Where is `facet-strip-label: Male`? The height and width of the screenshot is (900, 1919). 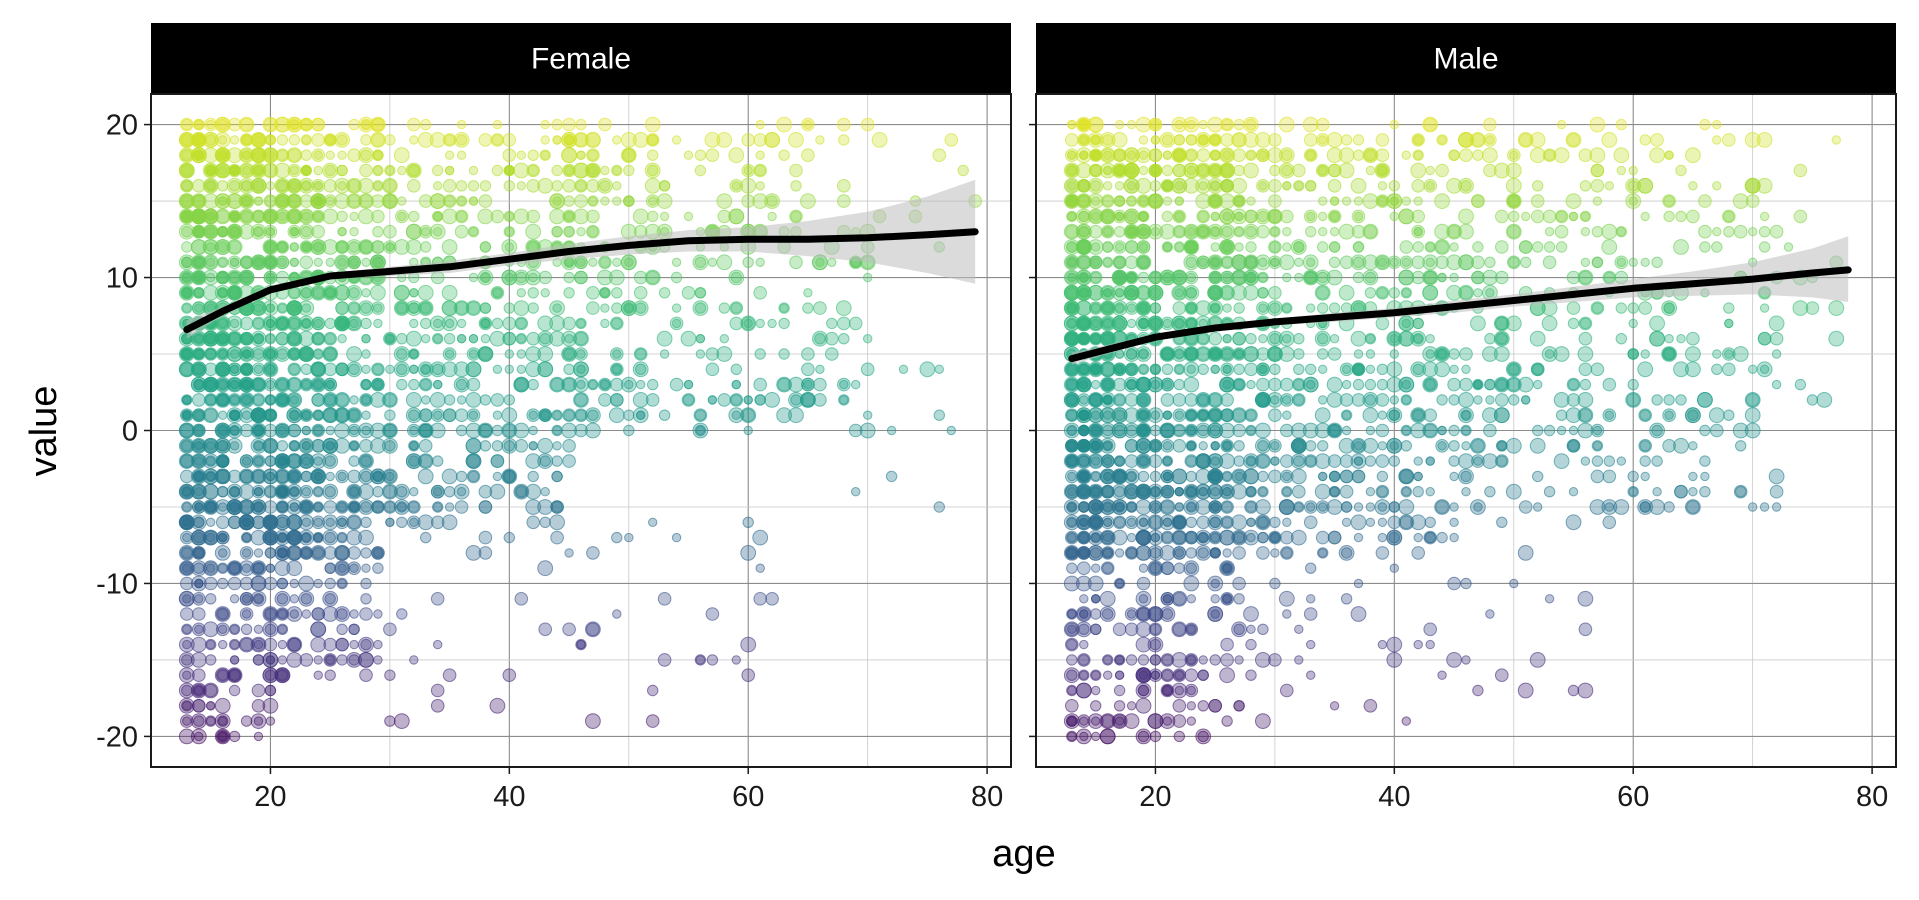 facet-strip-label: Male is located at coordinates (1465, 59).